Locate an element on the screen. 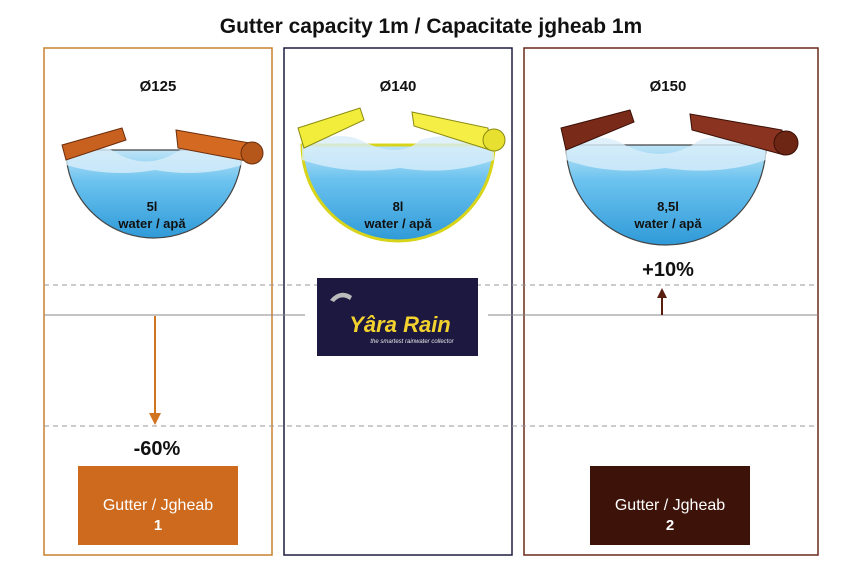 Image resolution: width=862 pixels, height=578 pixels. logo-name: Yâra Rain is located at coordinates (400, 324).